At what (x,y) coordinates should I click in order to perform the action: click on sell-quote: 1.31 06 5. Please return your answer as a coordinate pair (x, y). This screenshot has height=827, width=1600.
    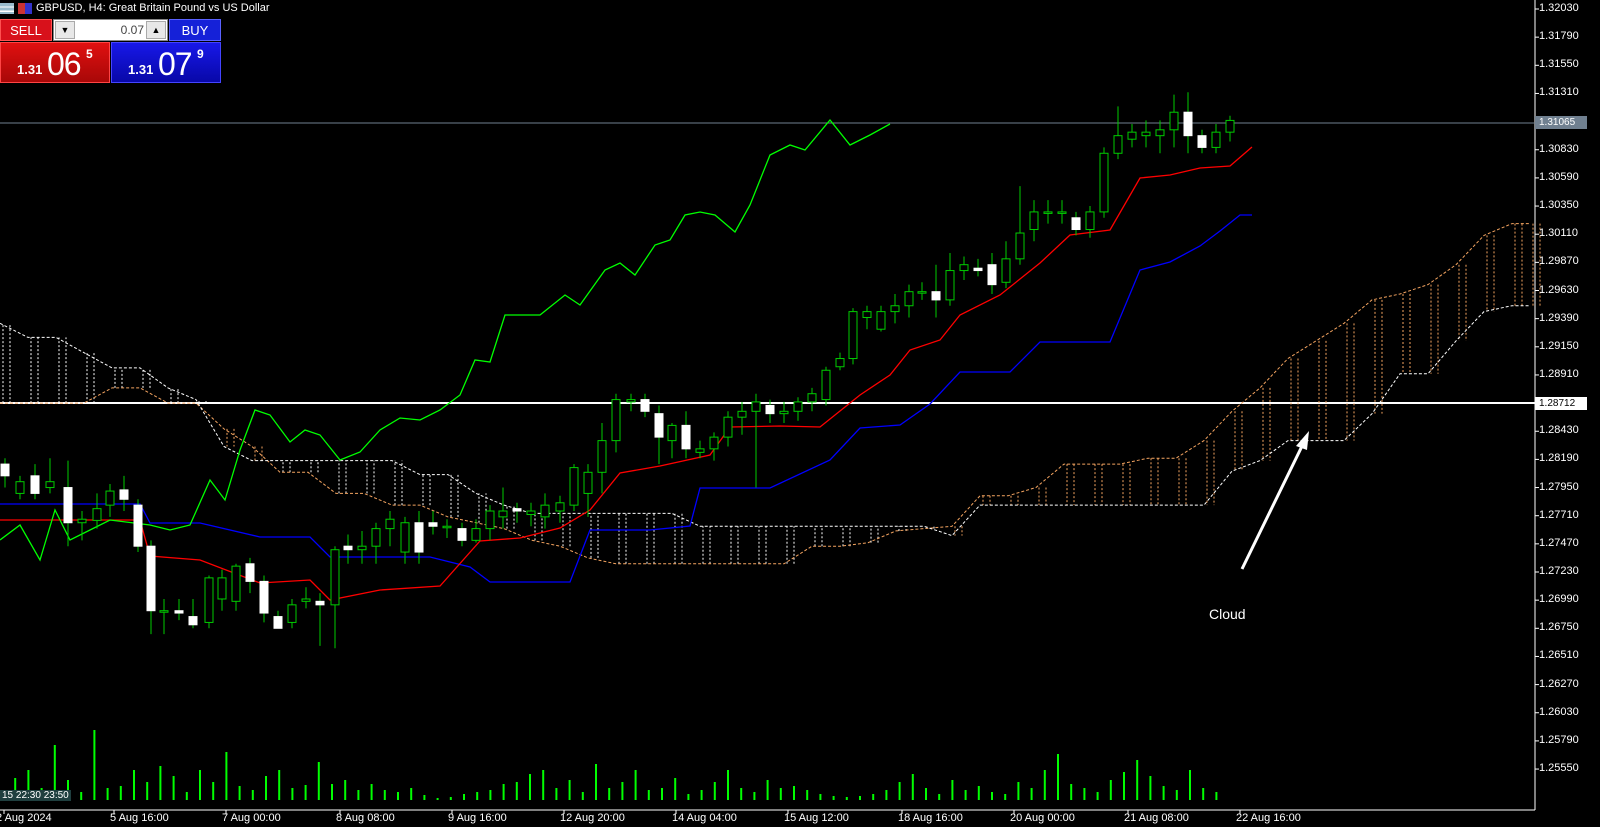
    Looking at the image, I should click on (55, 62).